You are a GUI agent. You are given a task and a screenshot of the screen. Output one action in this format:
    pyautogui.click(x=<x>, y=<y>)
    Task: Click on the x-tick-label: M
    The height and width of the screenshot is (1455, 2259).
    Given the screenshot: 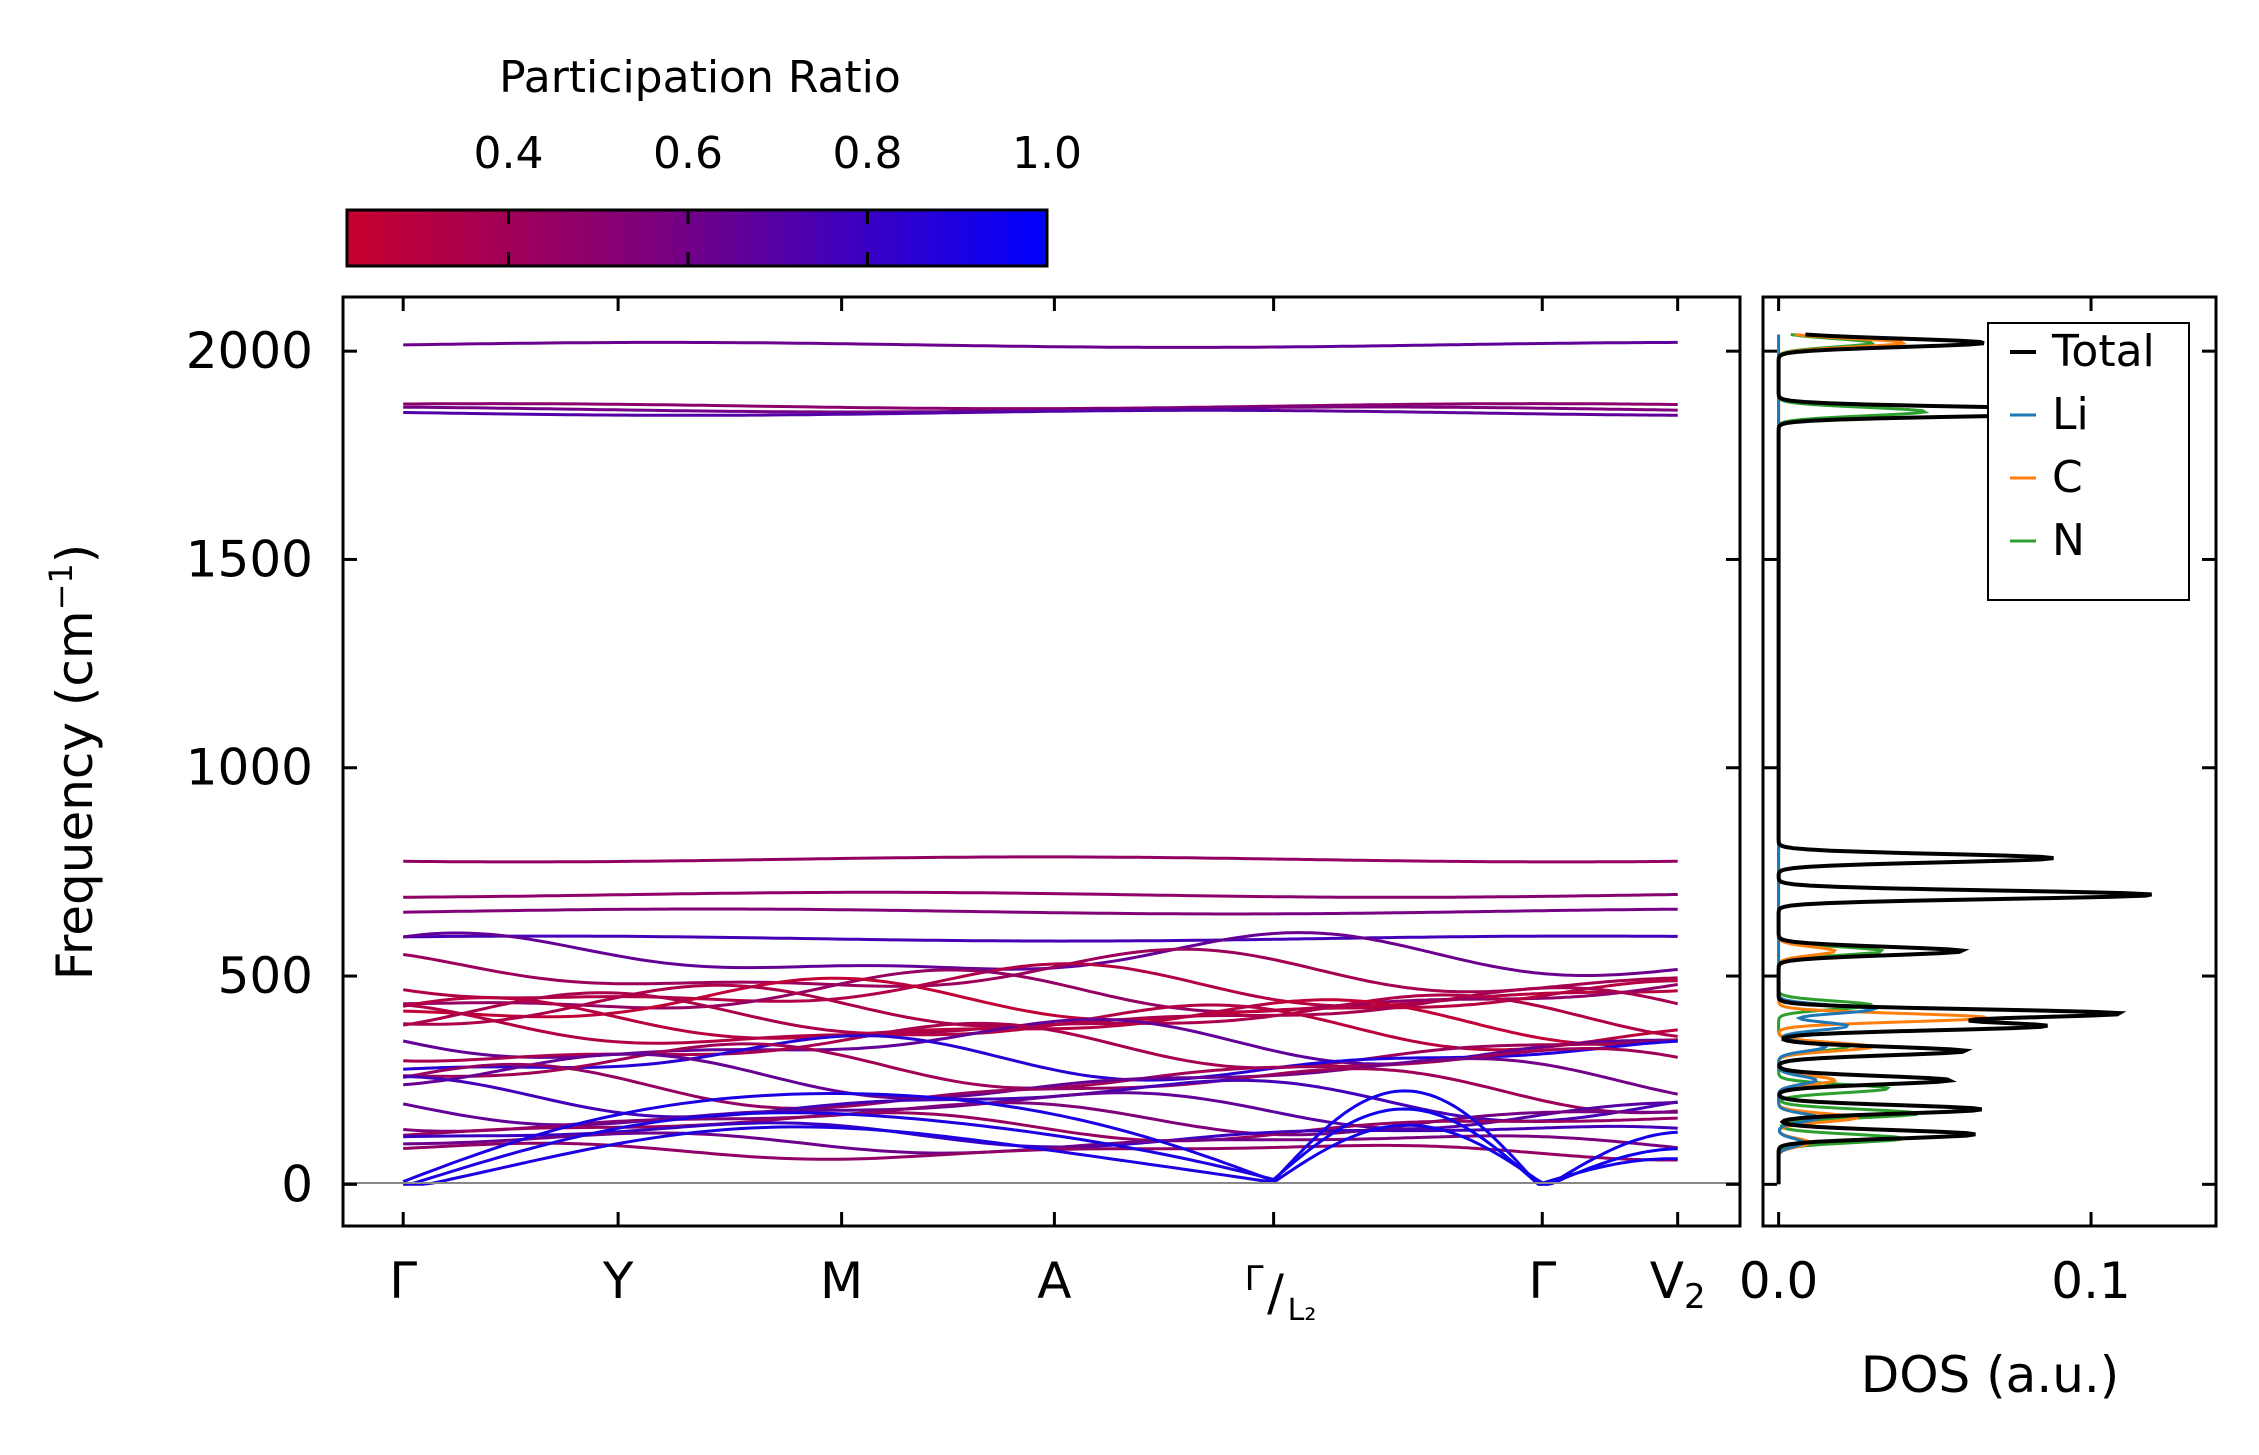 What is the action you would take?
    pyautogui.click(x=841, y=1281)
    